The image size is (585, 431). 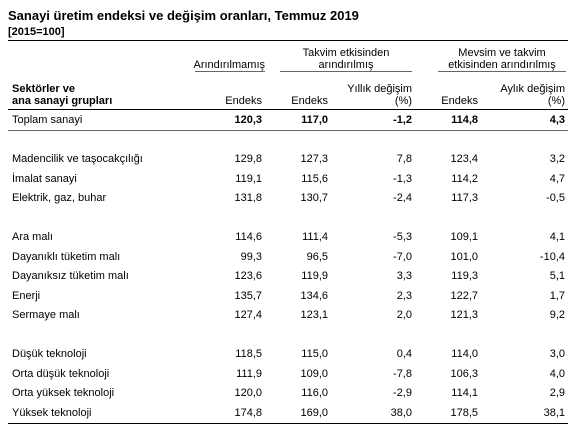 I want to click on row-label: Sermaye malı, so click(x=46, y=315).